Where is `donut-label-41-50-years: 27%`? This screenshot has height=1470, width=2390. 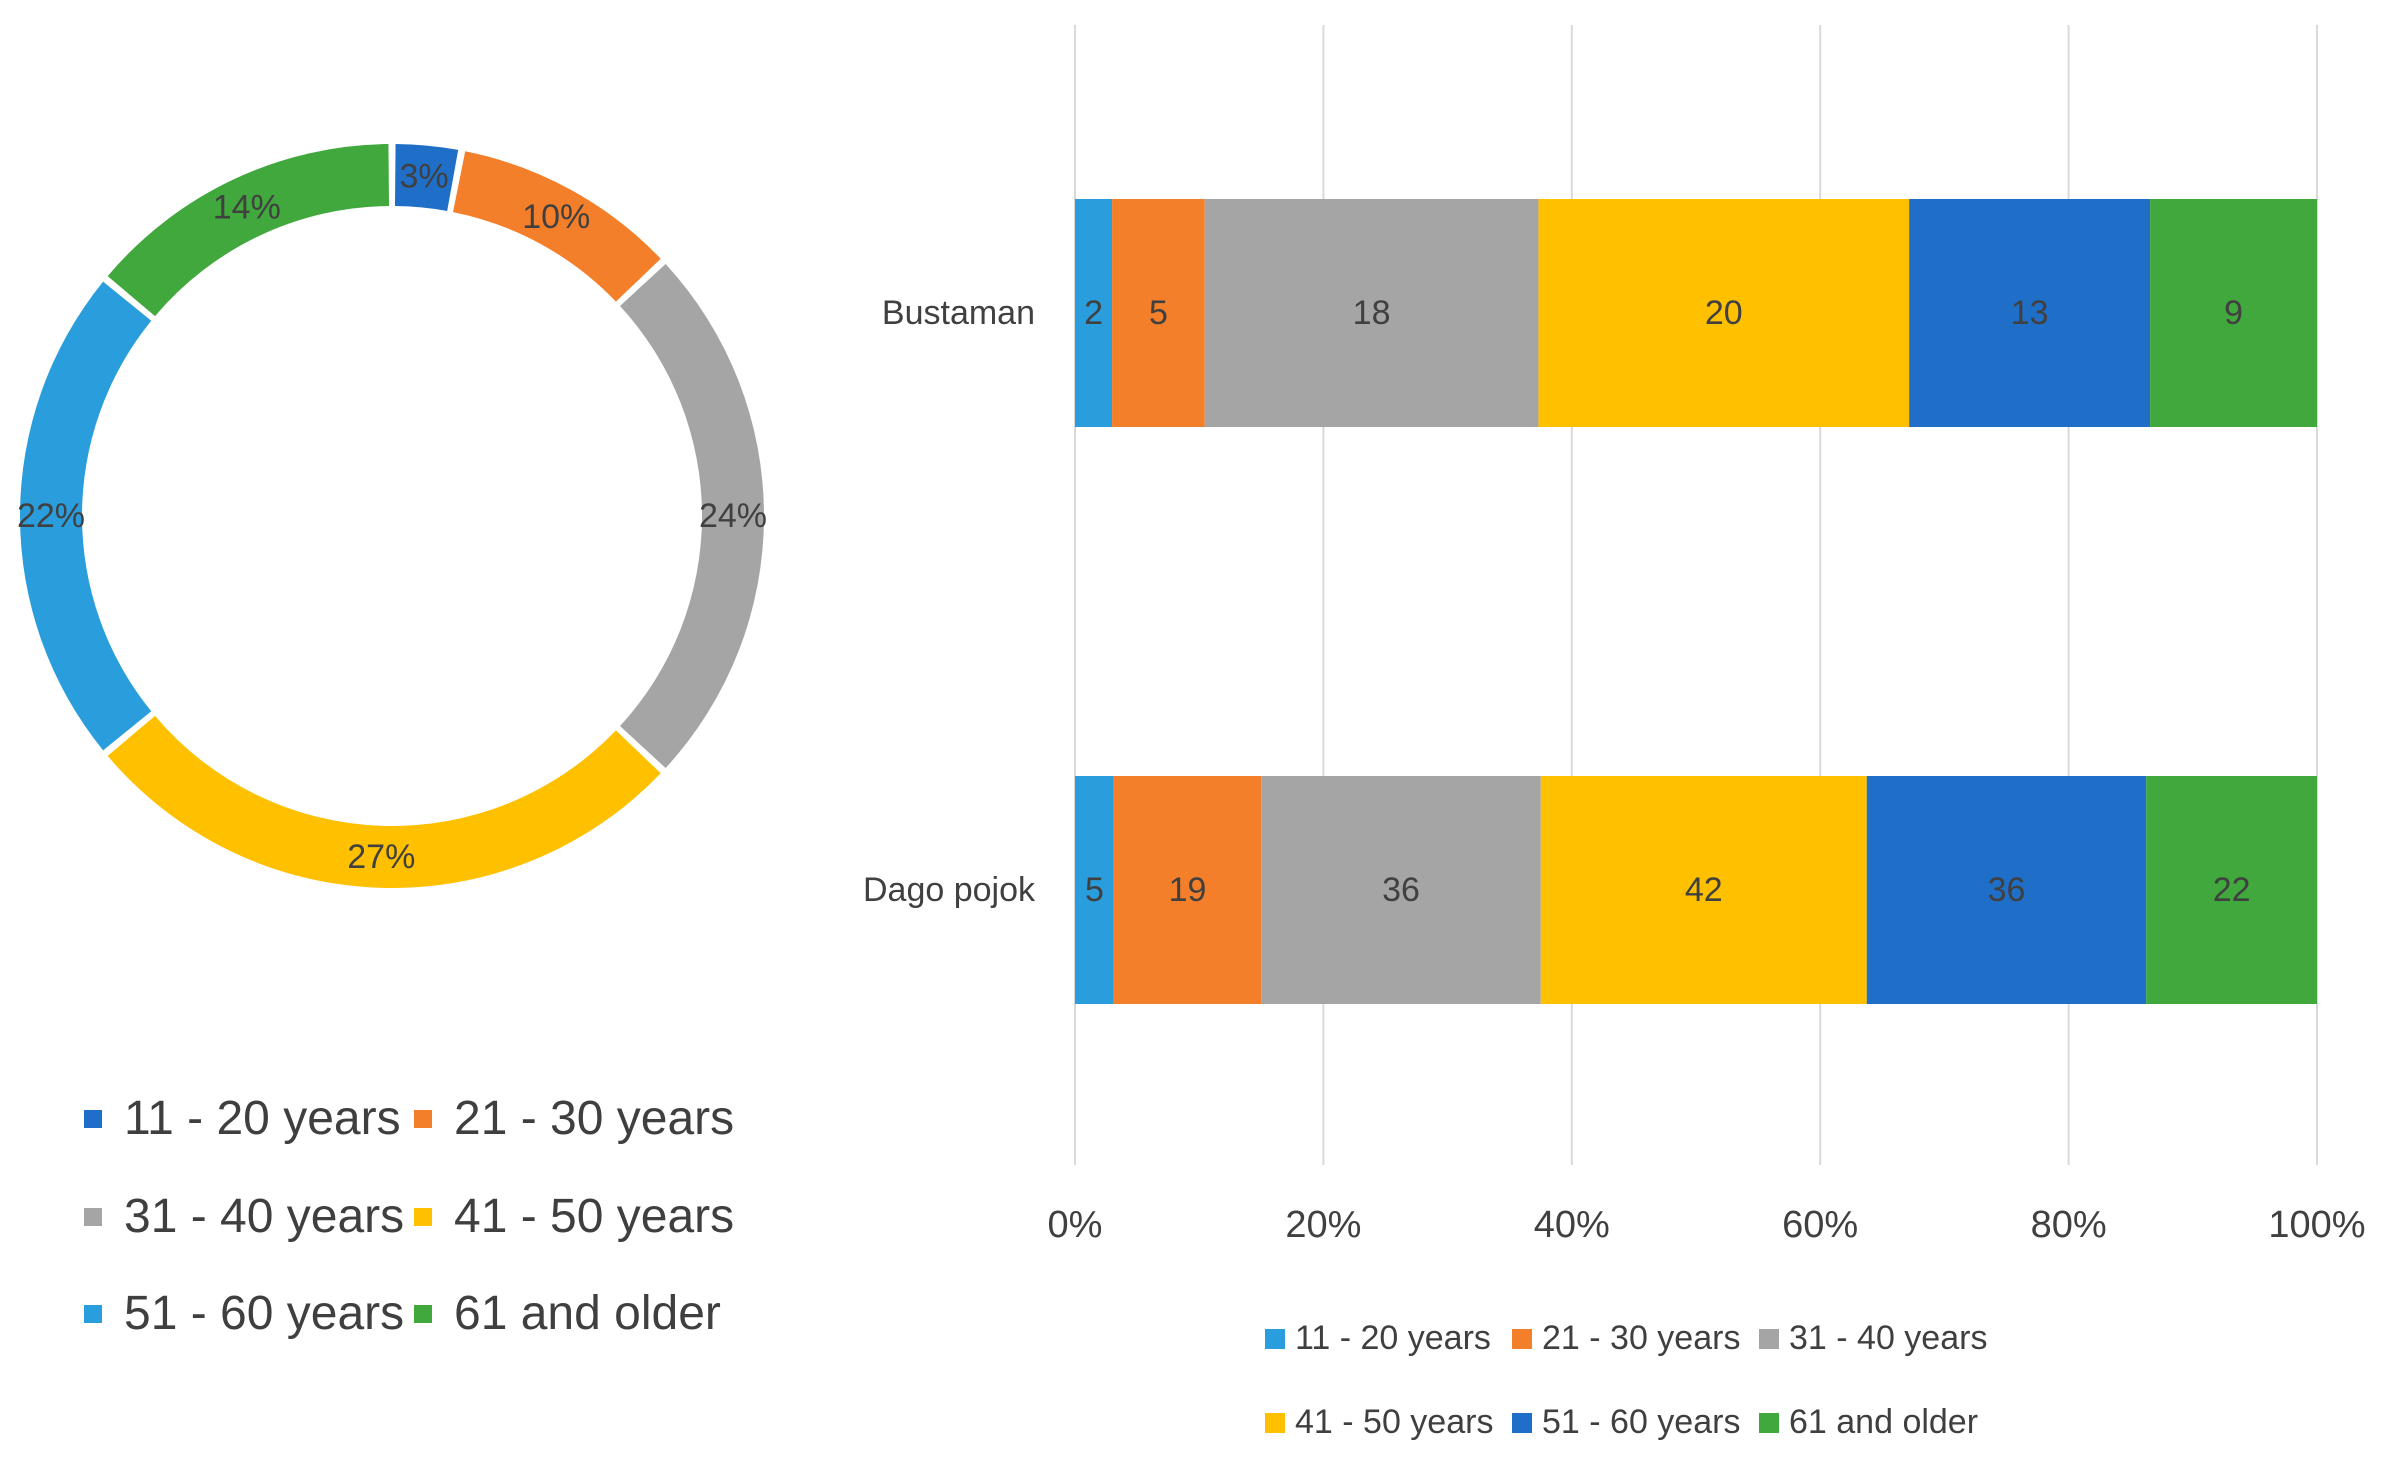
donut-label-41-50-years: 27% is located at coordinates (381, 857).